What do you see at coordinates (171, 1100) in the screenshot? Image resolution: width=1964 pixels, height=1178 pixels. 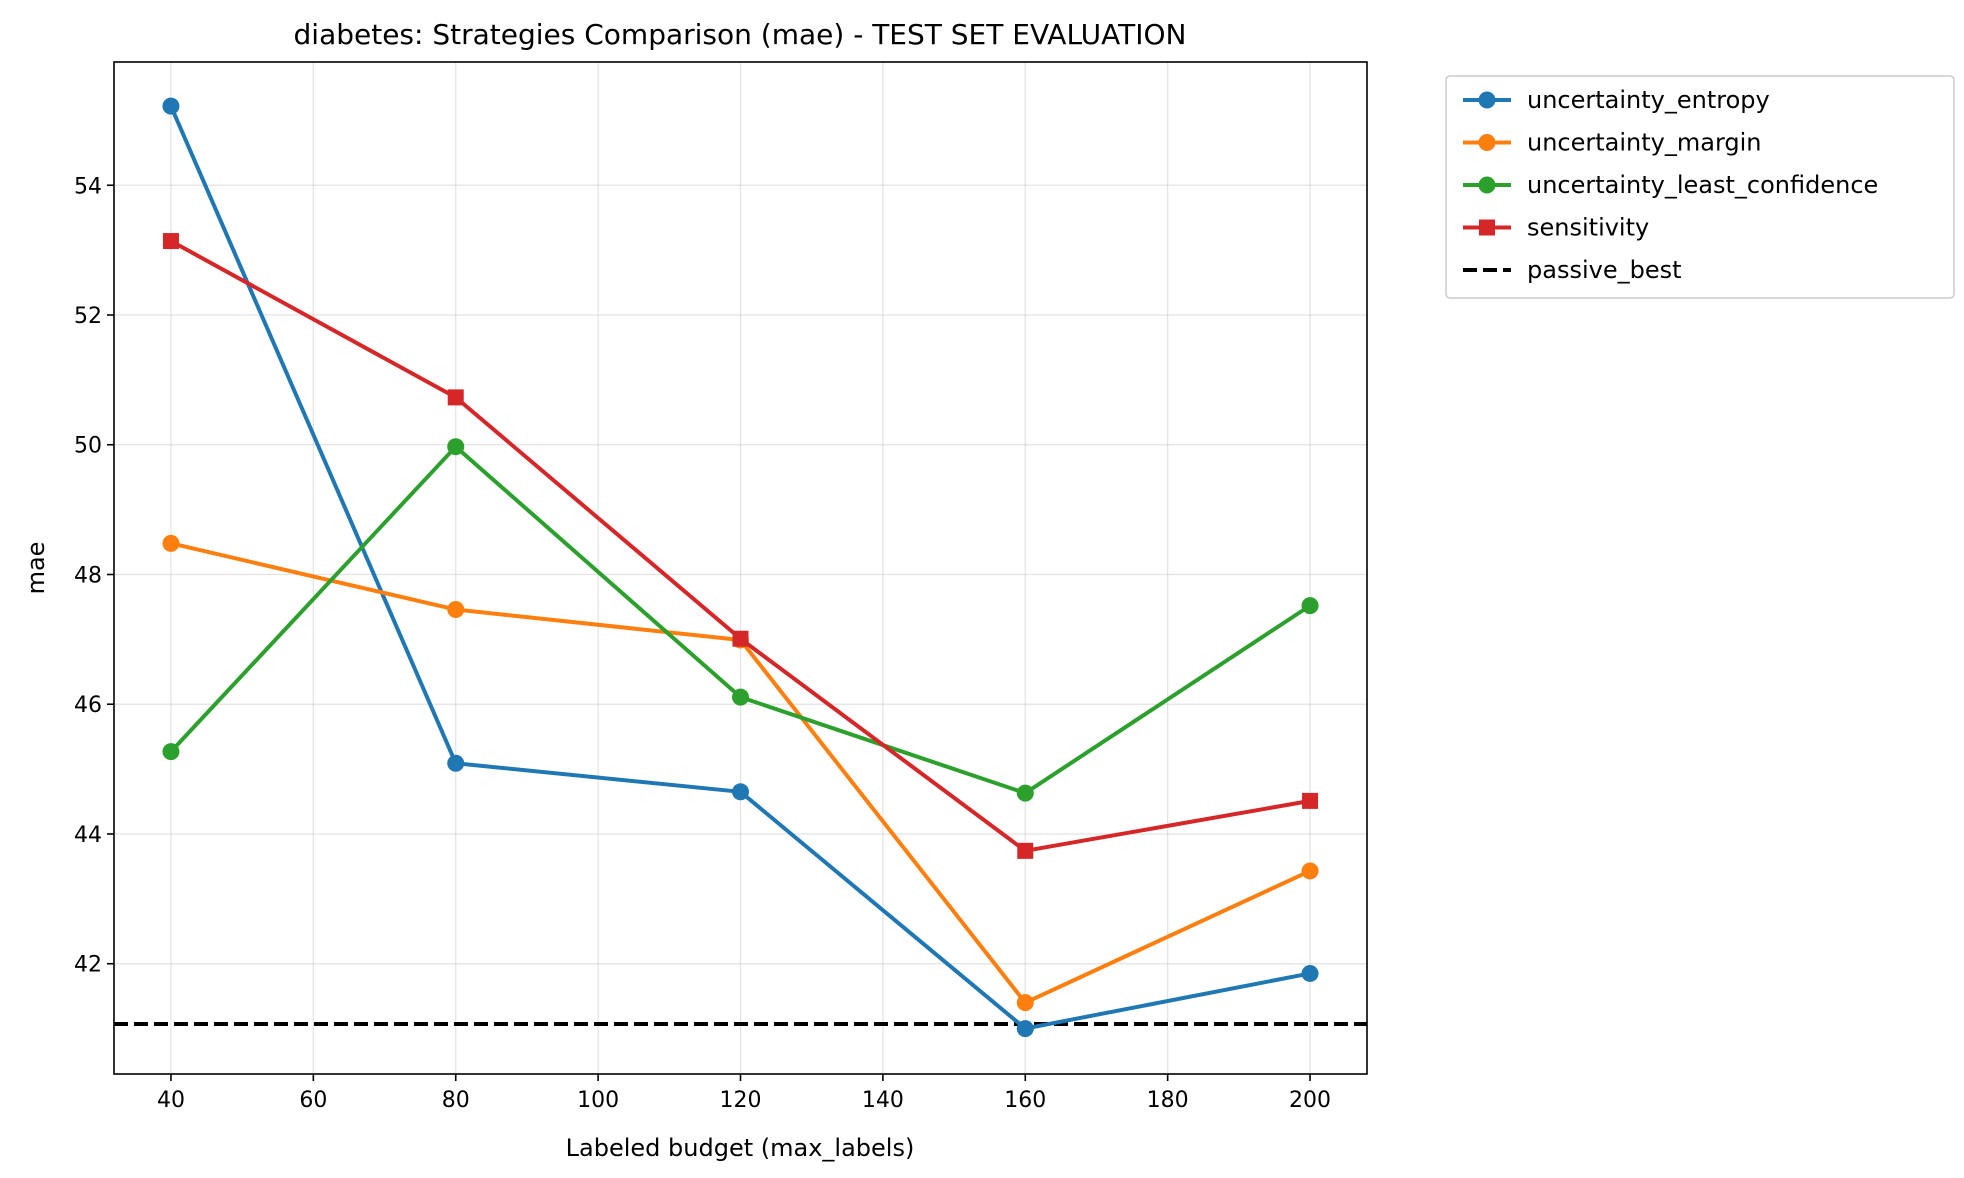 I see `x-tick-label: 40` at bounding box center [171, 1100].